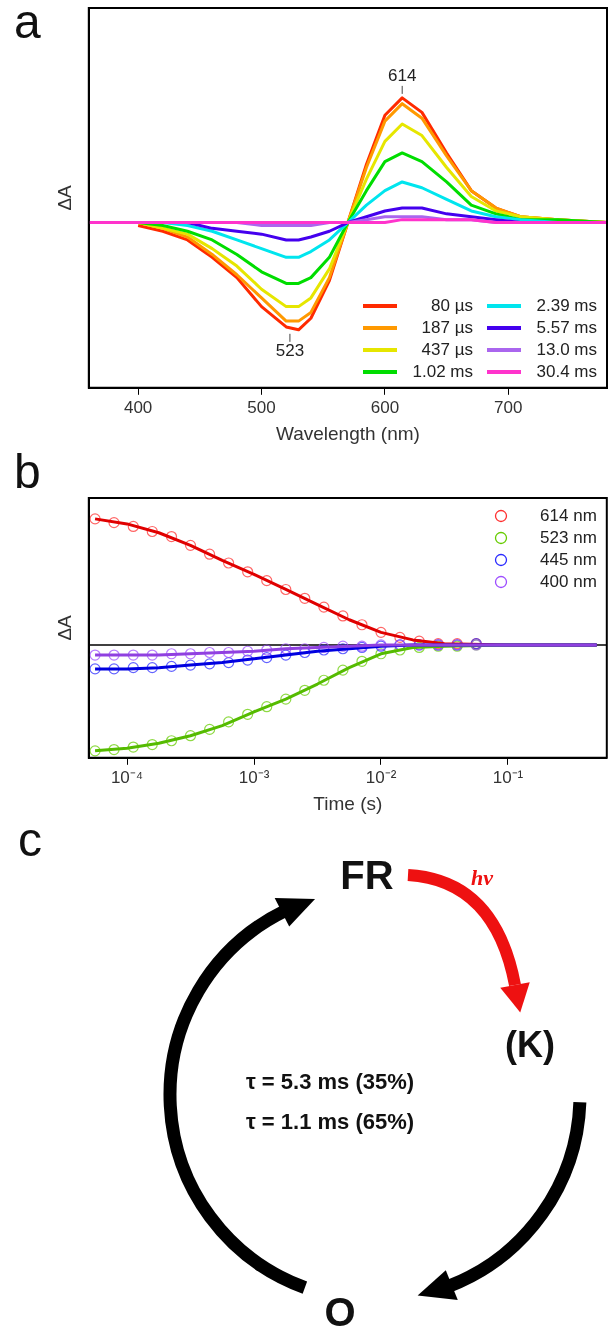 This screenshot has height=1340, width=613. Describe the element at coordinates (566, 305) in the screenshot. I see `legend-label: 2.39 ms` at that location.